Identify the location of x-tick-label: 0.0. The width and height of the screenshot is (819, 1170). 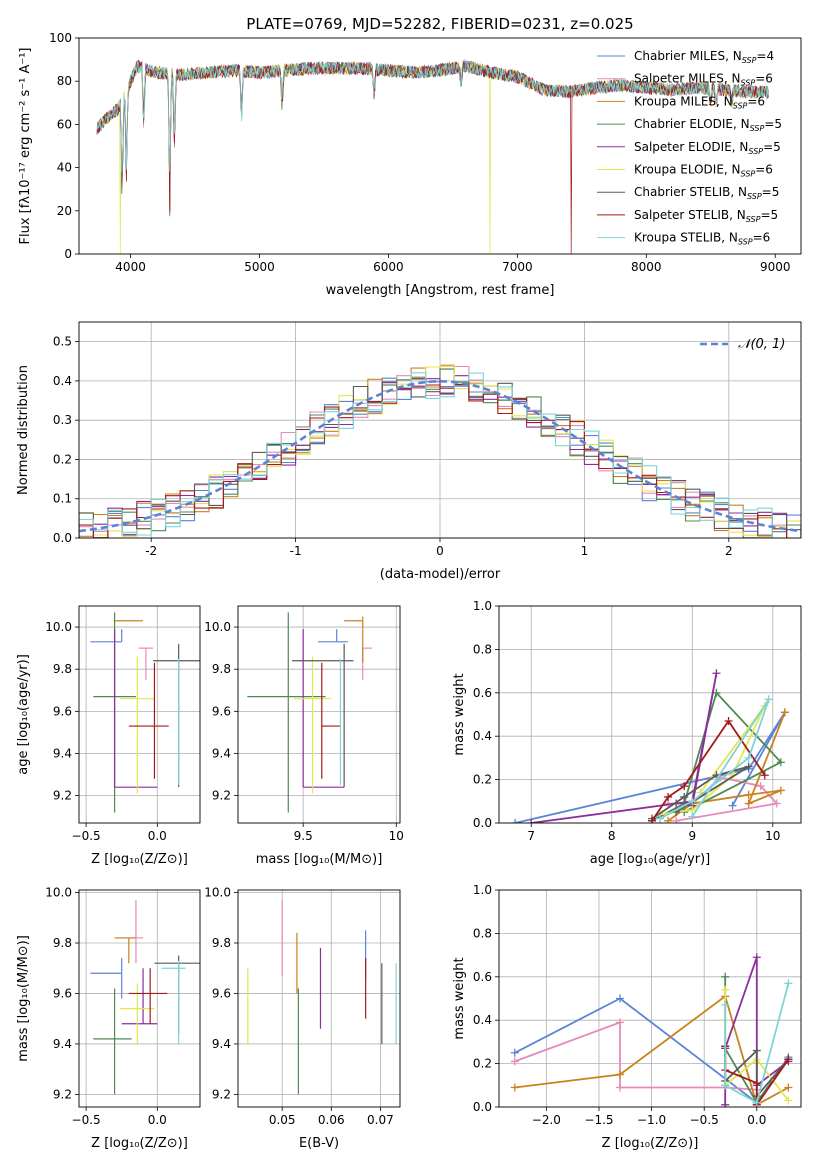
(157, 1120).